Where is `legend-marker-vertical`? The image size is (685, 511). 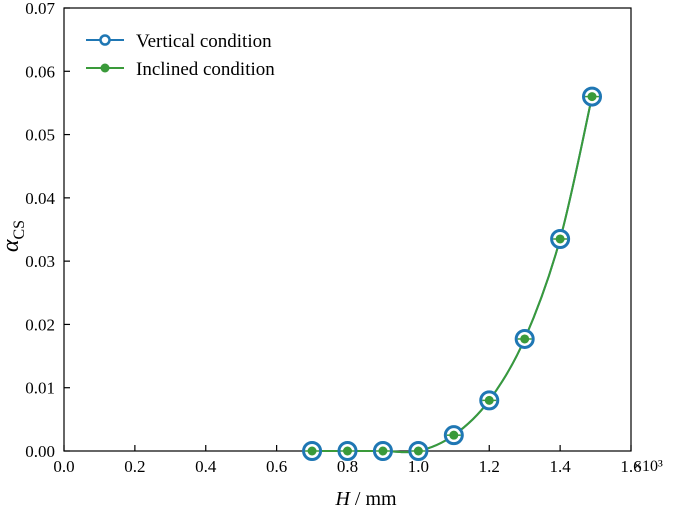
legend-marker-vertical is located at coordinates (105, 40).